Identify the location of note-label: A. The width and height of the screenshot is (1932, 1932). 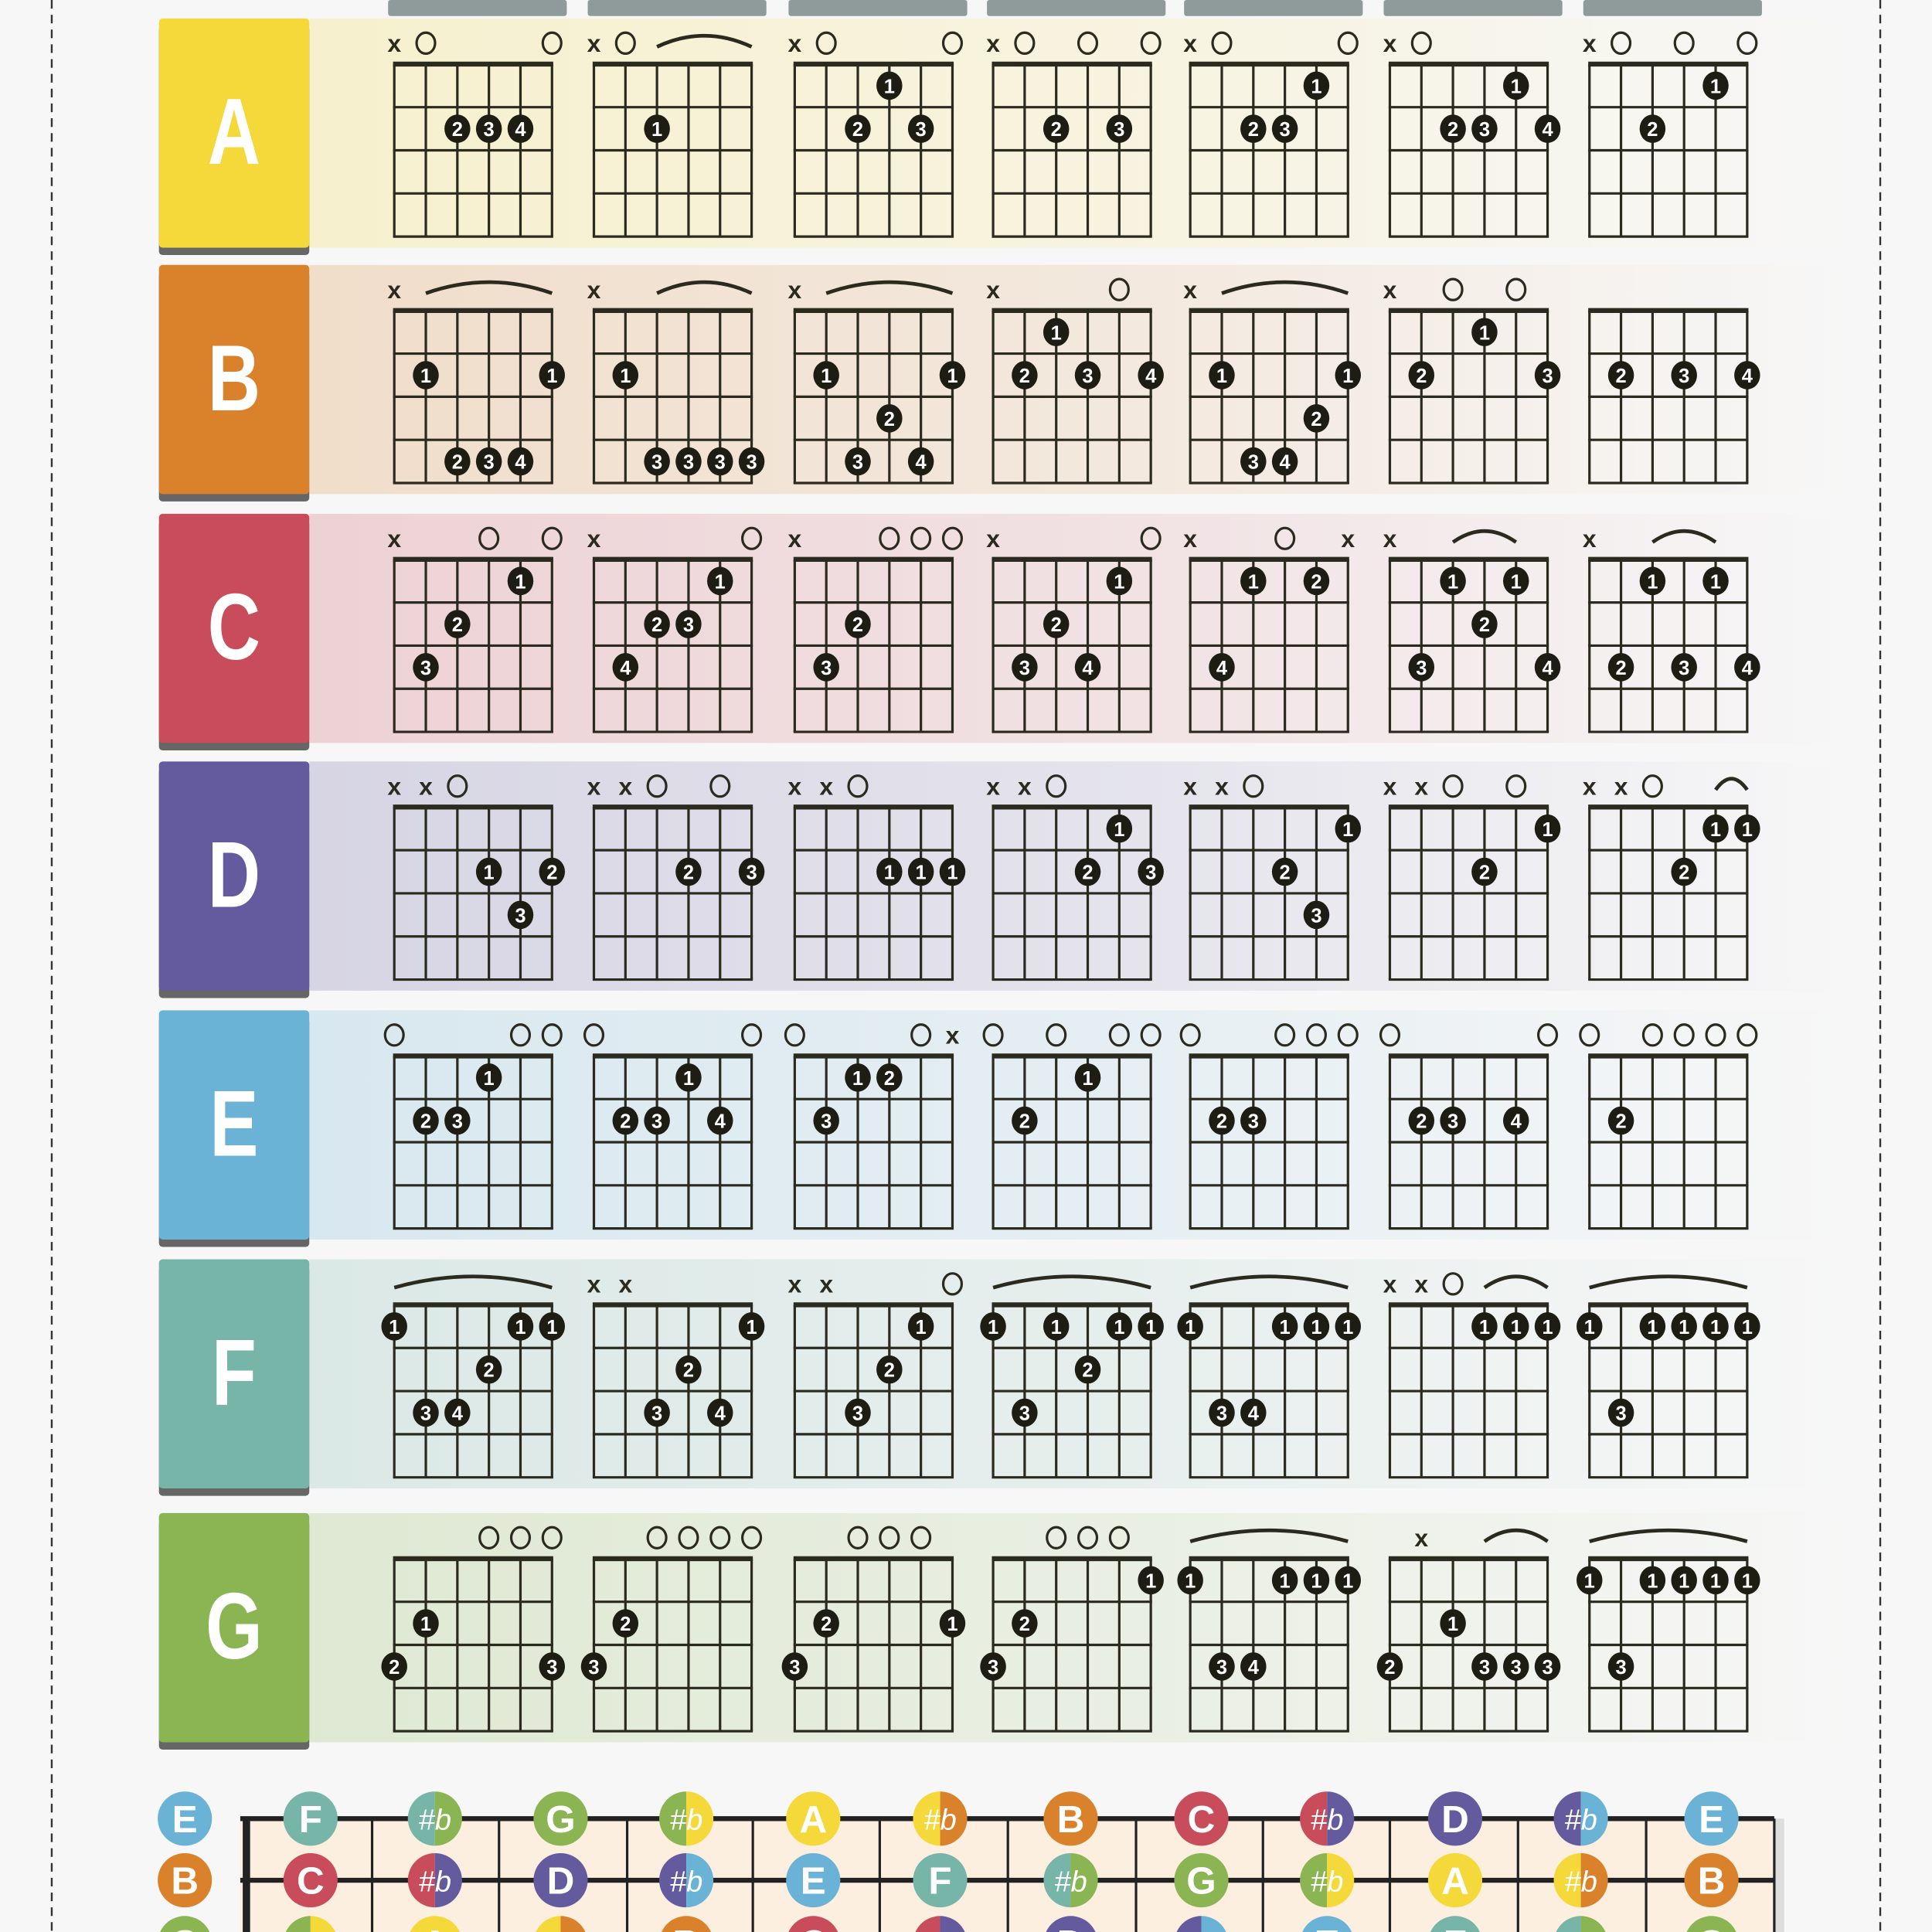
(813, 1820).